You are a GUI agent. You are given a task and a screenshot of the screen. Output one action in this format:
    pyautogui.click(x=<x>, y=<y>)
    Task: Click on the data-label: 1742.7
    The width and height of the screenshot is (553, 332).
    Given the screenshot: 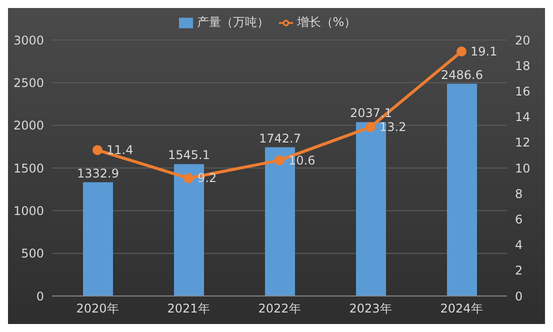 What is the action you would take?
    pyautogui.click(x=280, y=138)
    